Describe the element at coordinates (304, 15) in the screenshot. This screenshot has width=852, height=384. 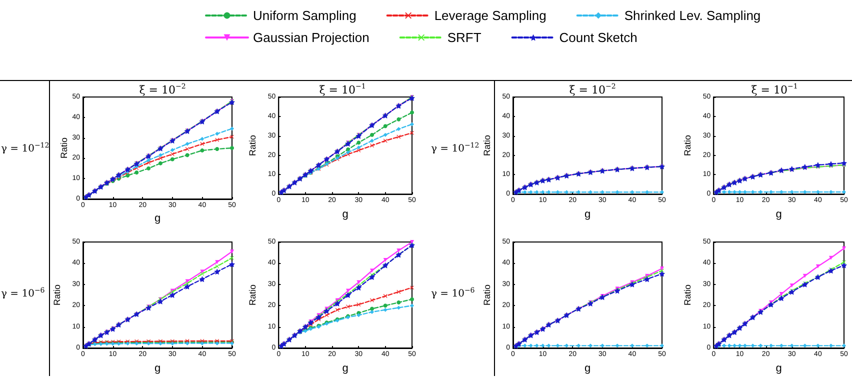
I see `legend-label: Uniform Sampling` at that location.